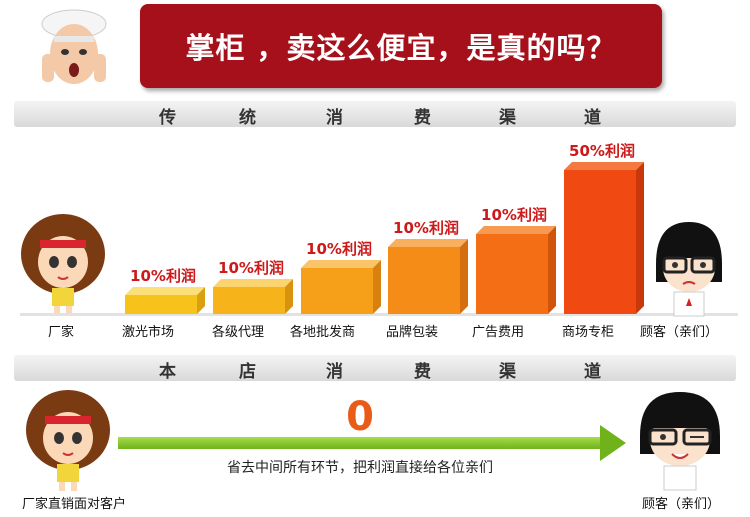 Image resolution: width=750 pixels, height=517 pixels. What do you see at coordinates (74, 46) in the screenshot?
I see `surprised-woman-avatar` at bounding box center [74, 46].